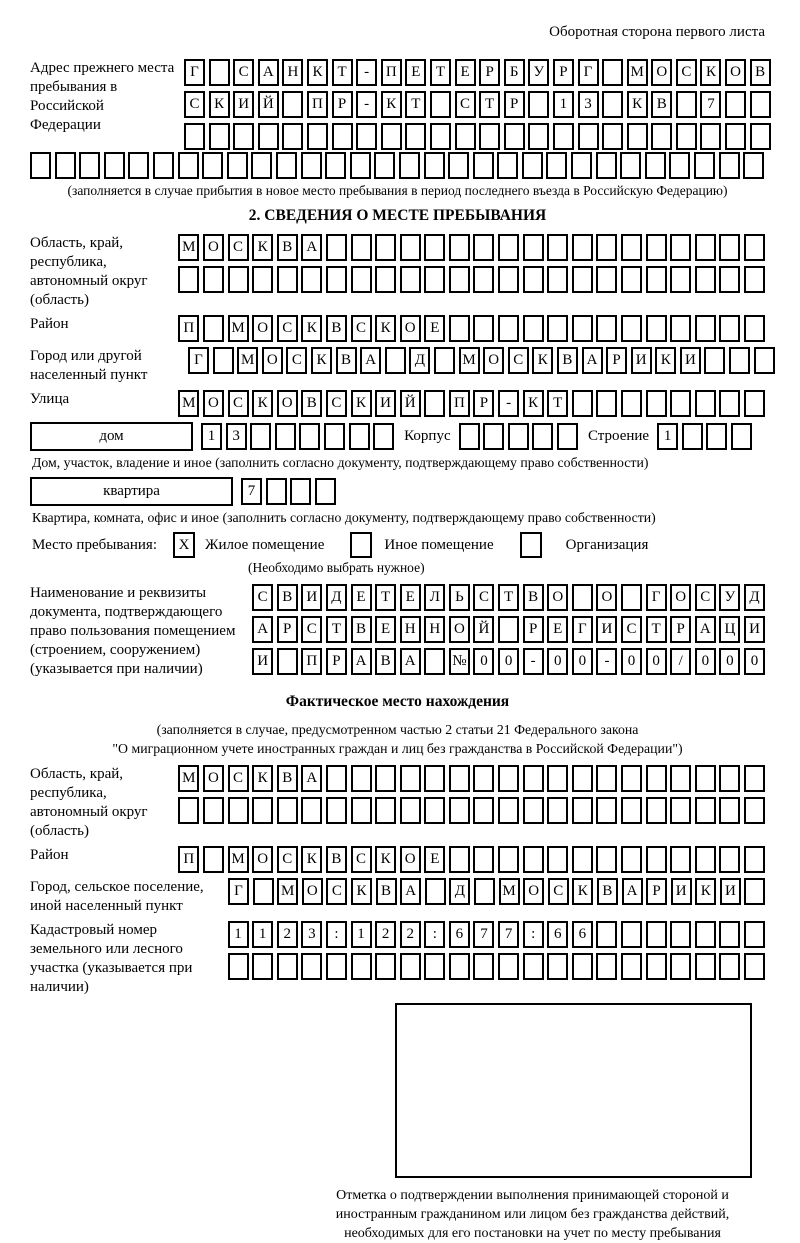 The width and height of the screenshot is (800, 1243). What do you see at coordinates (573, 1090) in the screenshot?
I see `stamp-box` at bounding box center [573, 1090].